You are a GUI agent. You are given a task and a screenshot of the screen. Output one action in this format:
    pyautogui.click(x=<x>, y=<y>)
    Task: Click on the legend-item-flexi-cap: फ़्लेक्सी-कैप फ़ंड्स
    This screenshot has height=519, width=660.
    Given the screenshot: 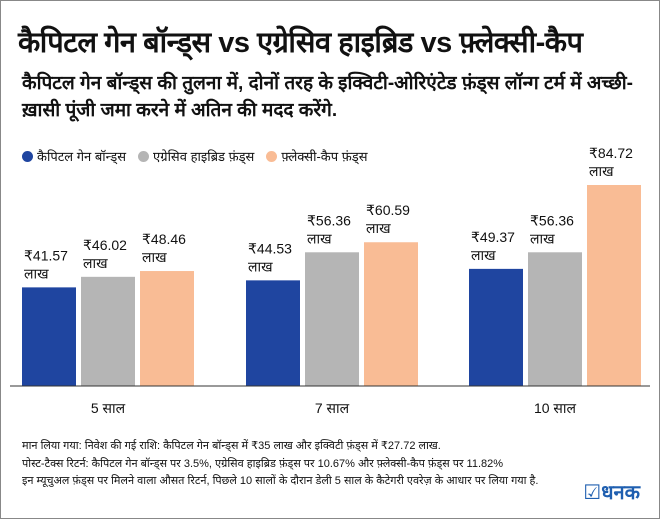 What is the action you would take?
    pyautogui.click(x=317, y=156)
    